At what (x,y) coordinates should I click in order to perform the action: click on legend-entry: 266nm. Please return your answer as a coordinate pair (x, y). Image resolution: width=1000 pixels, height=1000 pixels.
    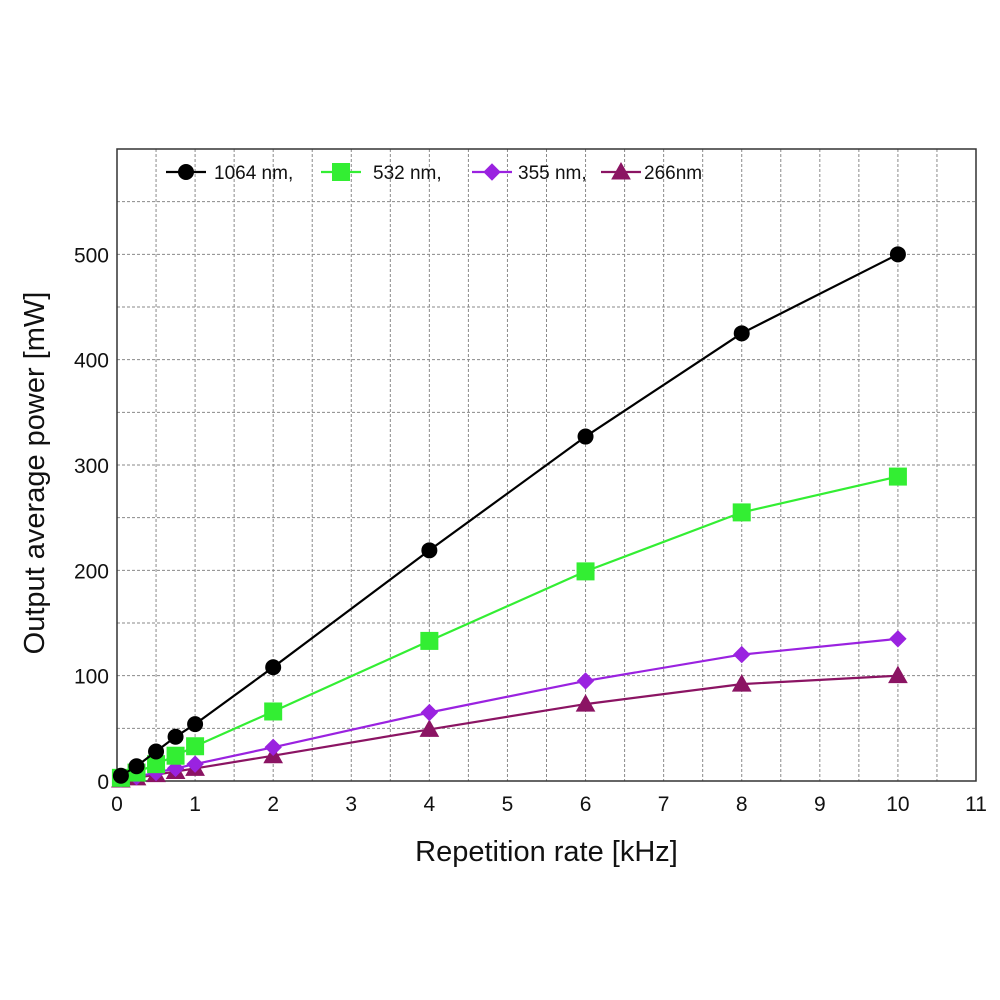
    Looking at the image, I should click on (651, 172).